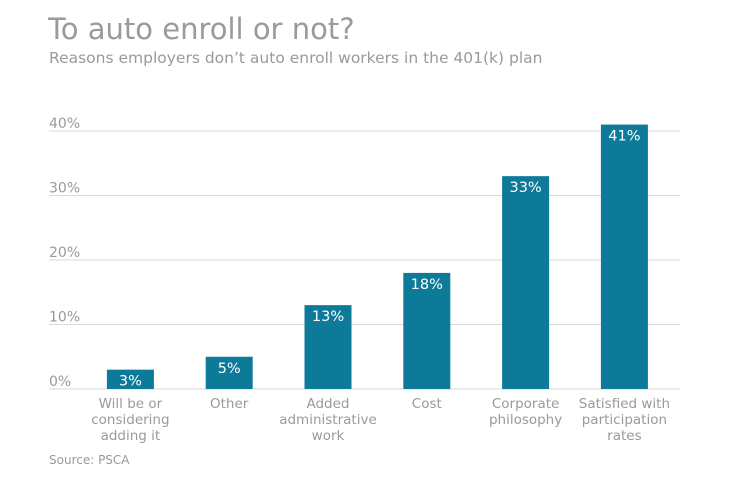  Describe the element at coordinates (131, 436) in the screenshot. I see `x-tick-label: adding it` at that location.